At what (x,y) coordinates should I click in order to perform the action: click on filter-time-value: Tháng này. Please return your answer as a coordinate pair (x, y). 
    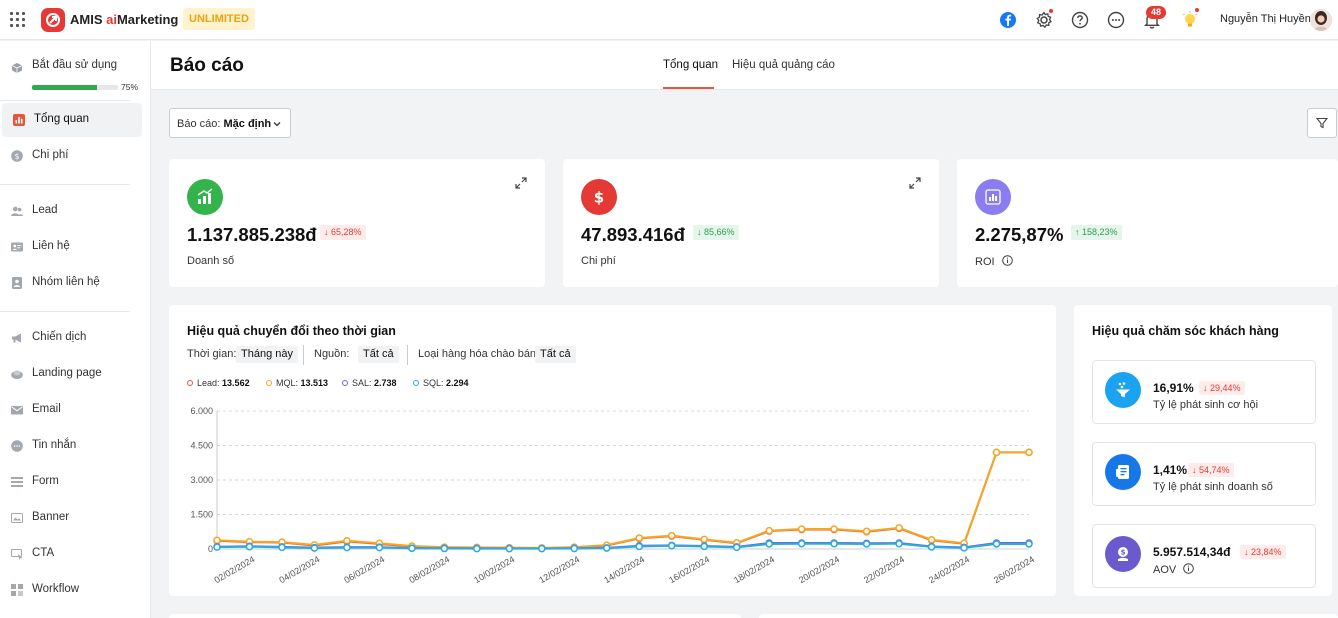
    Looking at the image, I should click on (267, 354).